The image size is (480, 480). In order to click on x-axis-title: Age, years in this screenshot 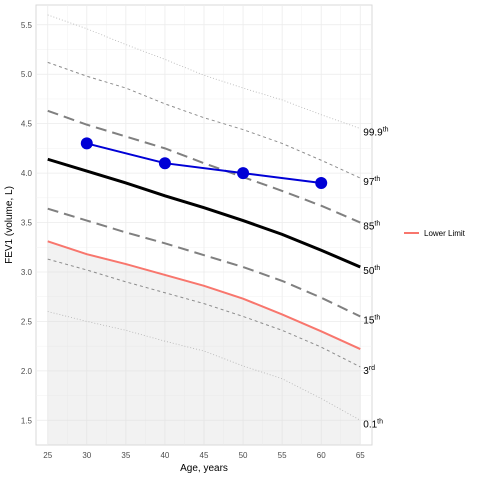, I will do `click(204, 468)`.